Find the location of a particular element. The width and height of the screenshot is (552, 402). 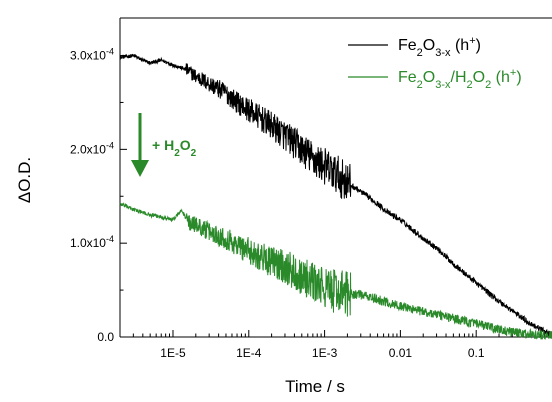

y-tick-label: 3.0x10⁻⁴ is located at coordinates (92, 55).